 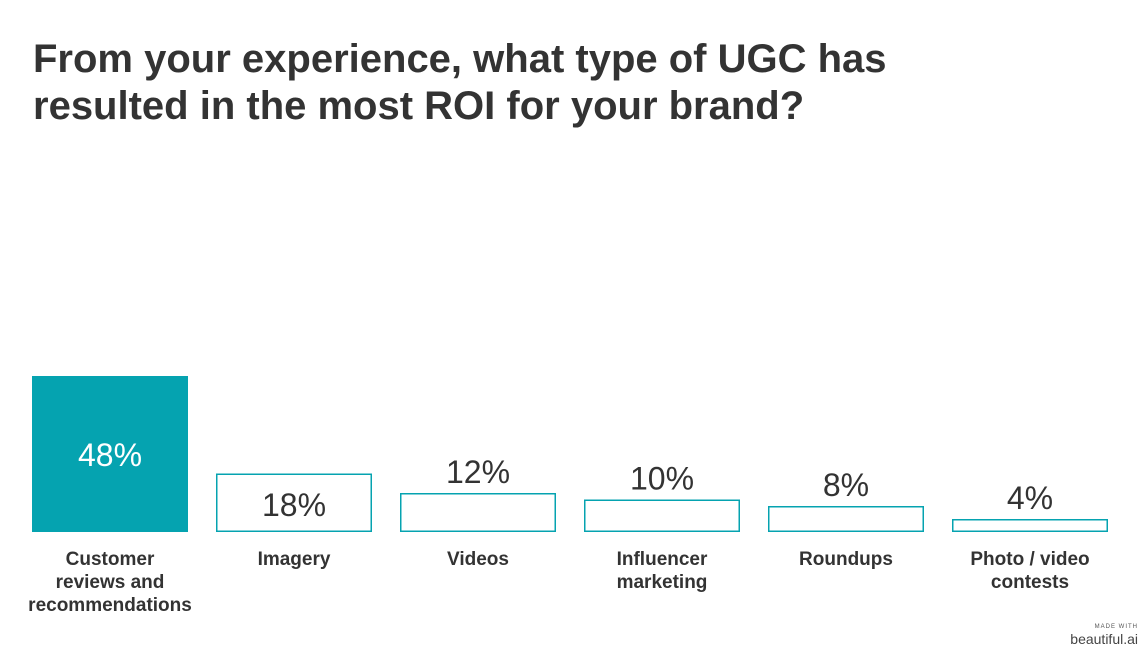 I want to click on data-label: 18%, so click(x=294, y=505).